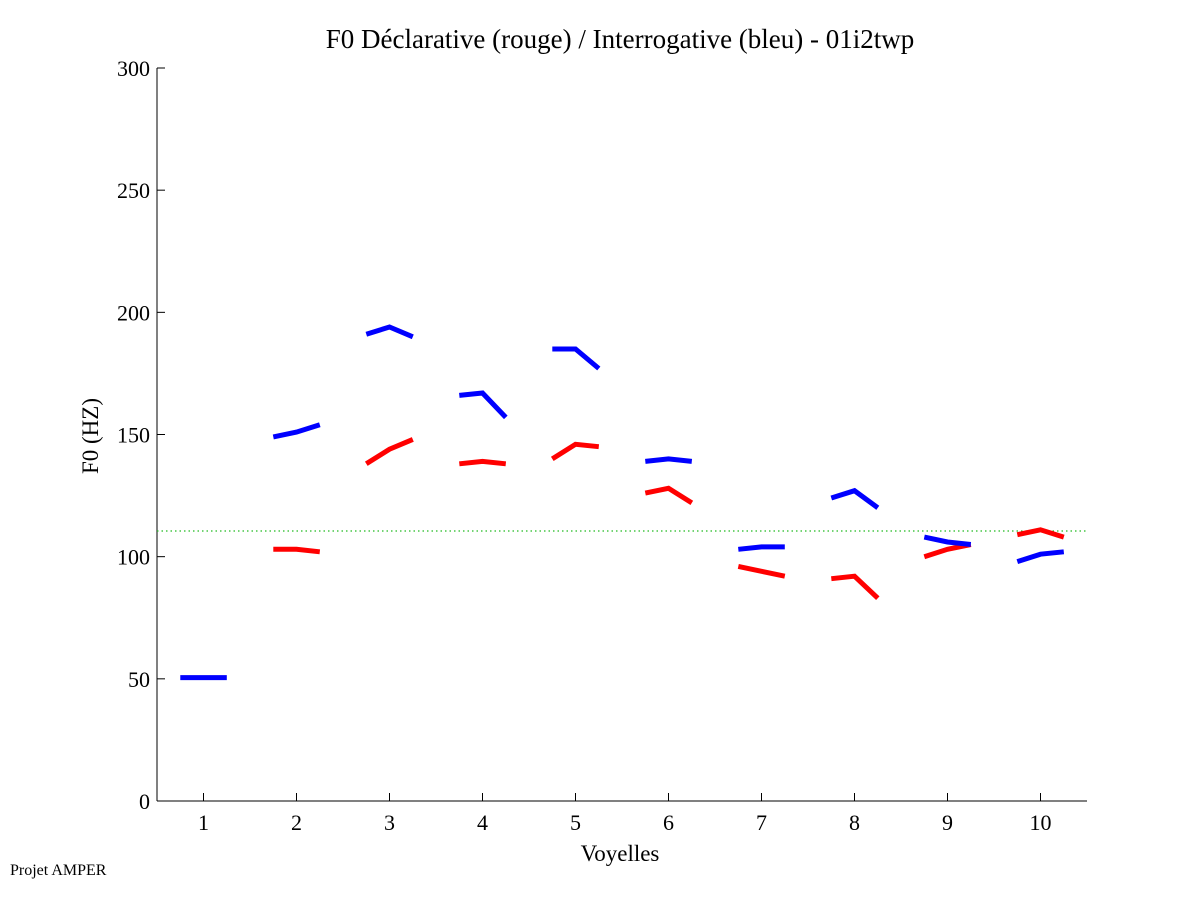  What do you see at coordinates (483, 405) in the screenshot?
I see `series-2-vowel-4-line` at bounding box center [483, 405].